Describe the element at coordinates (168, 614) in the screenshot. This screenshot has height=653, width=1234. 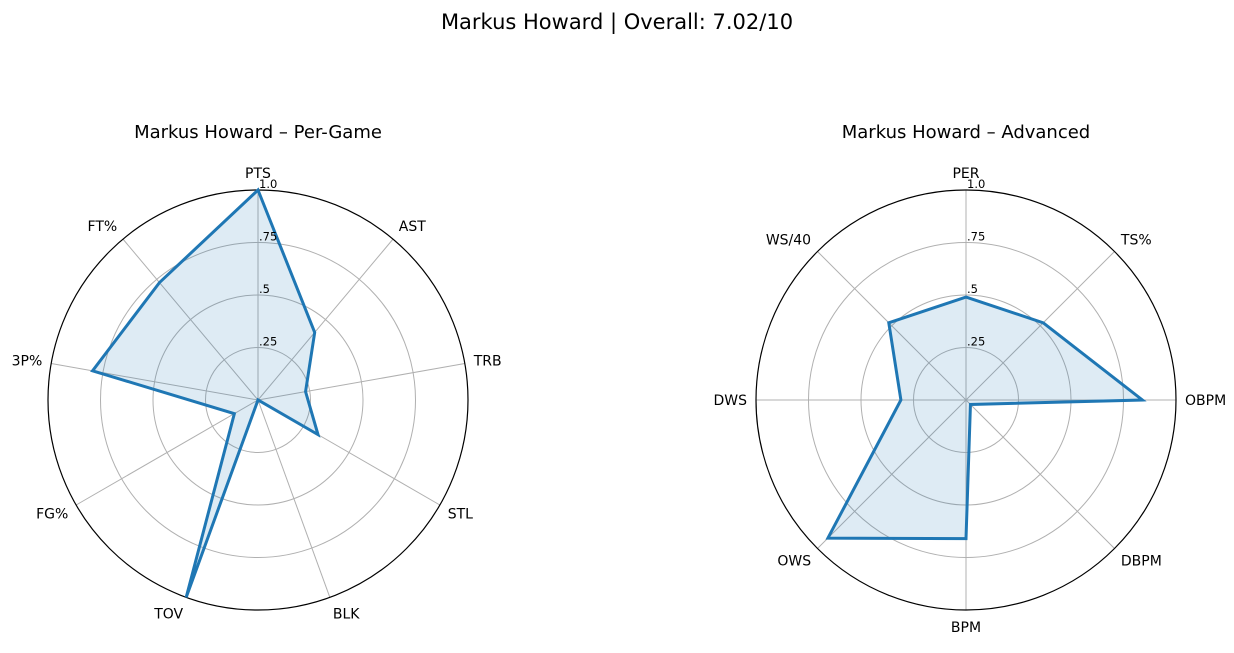
I see `per-game-axis-label: TOV` at that location.